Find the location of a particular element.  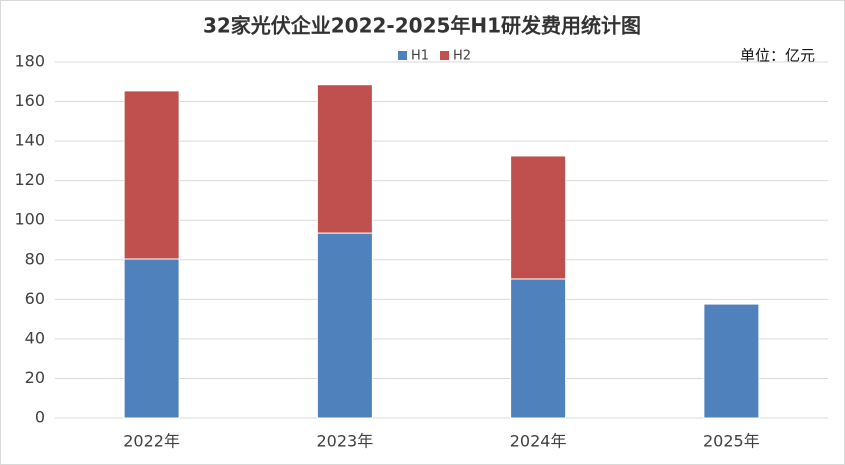

x-tick-label: 2022年 is located at coordinates (151, 441).